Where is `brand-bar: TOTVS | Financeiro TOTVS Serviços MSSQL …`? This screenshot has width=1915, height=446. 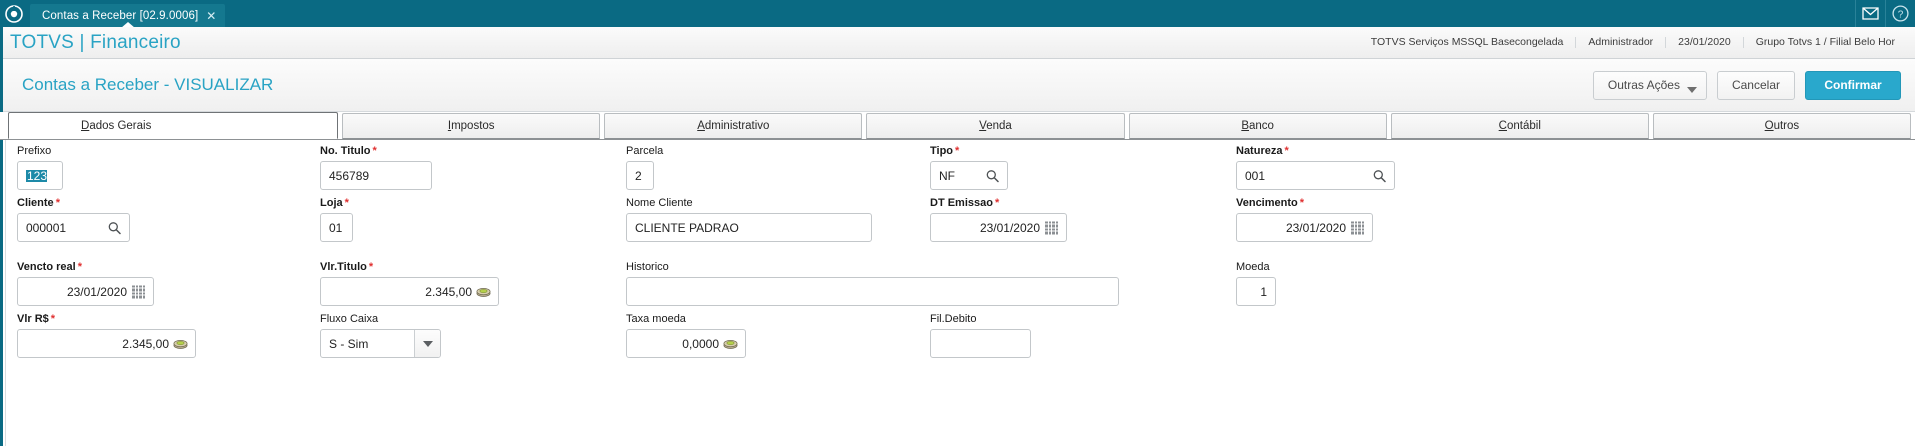
brand-bar: TOTVS | Financeiro TOTVS Serviços MSSQL … is located at coordinates (957, 43).